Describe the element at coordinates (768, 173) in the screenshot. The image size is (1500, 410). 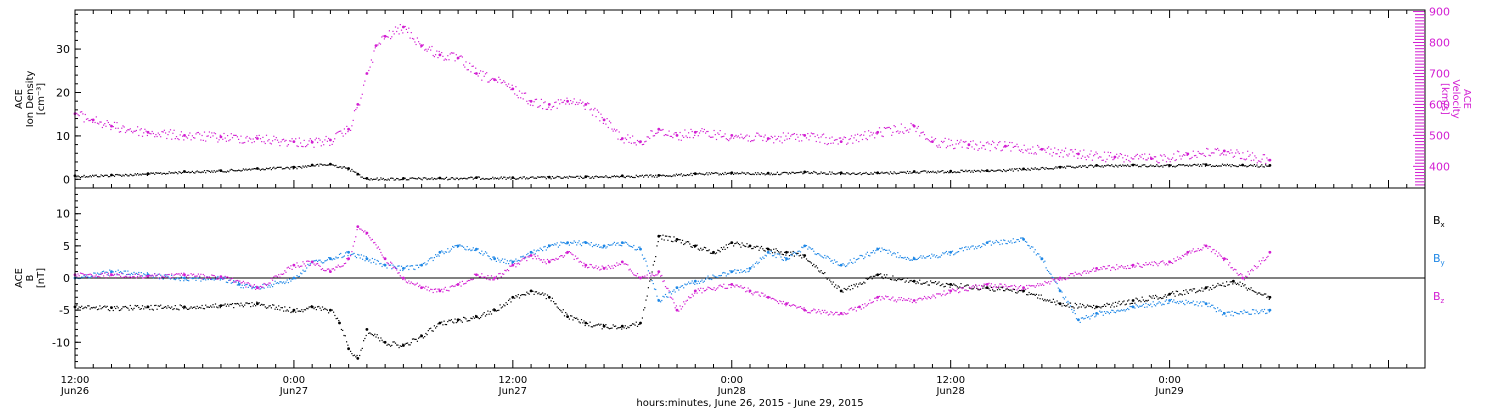
I see `ion-density-series-point` at that location.